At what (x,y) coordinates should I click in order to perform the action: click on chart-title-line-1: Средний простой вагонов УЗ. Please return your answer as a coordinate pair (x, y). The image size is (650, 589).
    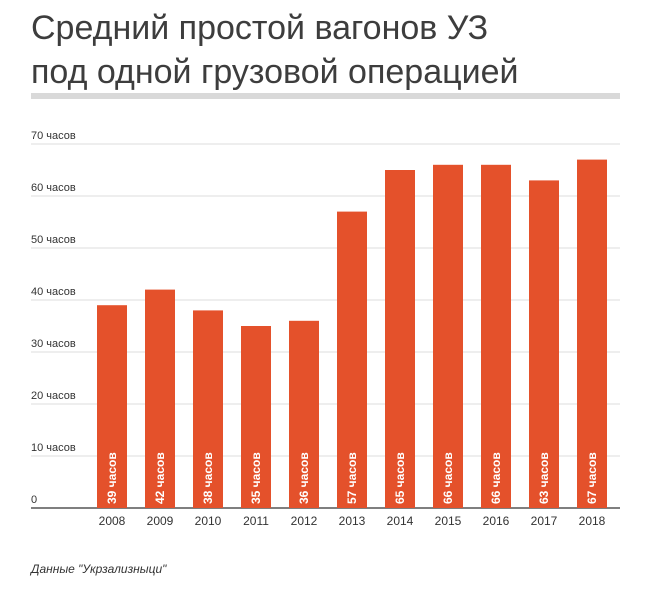
    Looking at the image, I should click on (260, 28).